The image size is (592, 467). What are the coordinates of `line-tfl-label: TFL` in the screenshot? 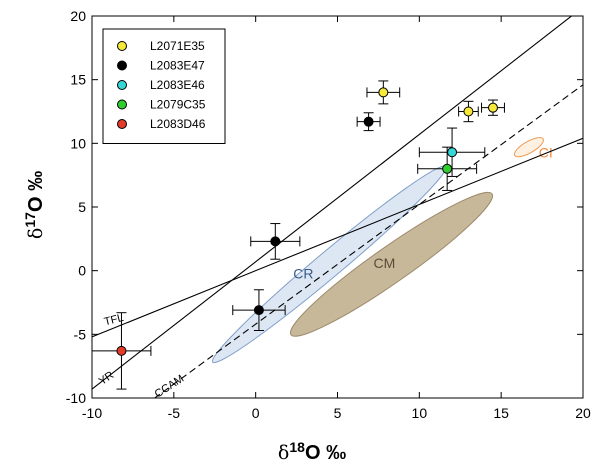 It's located at (114, 320).